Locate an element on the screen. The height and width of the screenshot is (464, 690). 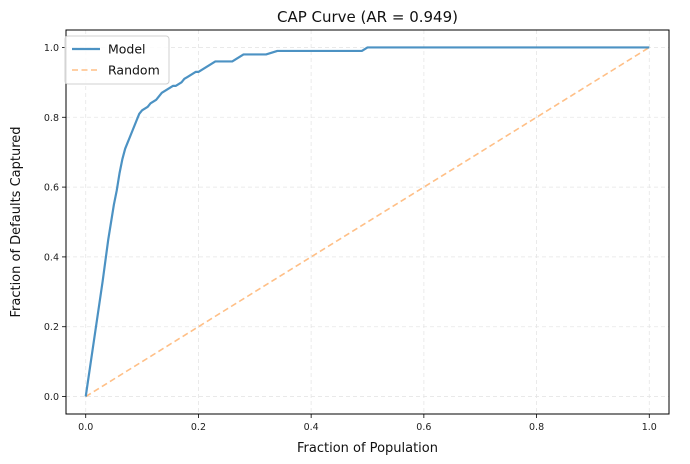
x-tick-label-2: 0.4 is located at coordinates (311, 427).